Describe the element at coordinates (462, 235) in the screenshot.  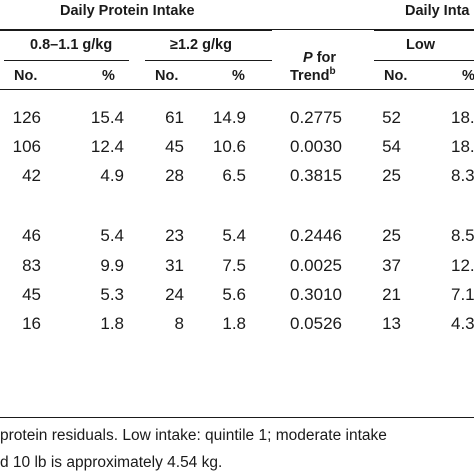
I see `cell-pct-3: 8.5` at that location.